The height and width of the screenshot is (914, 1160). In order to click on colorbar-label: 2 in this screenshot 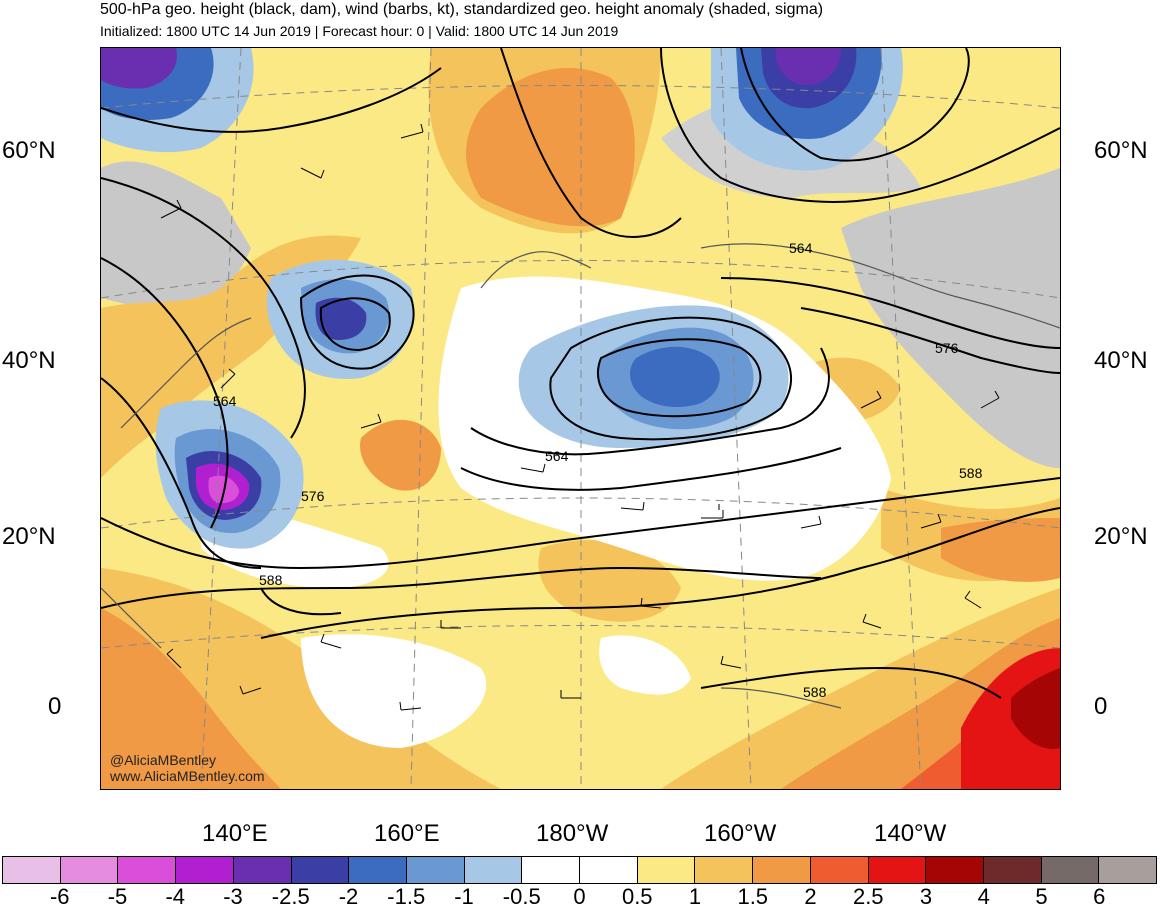, I will do `click(810, 896)`.